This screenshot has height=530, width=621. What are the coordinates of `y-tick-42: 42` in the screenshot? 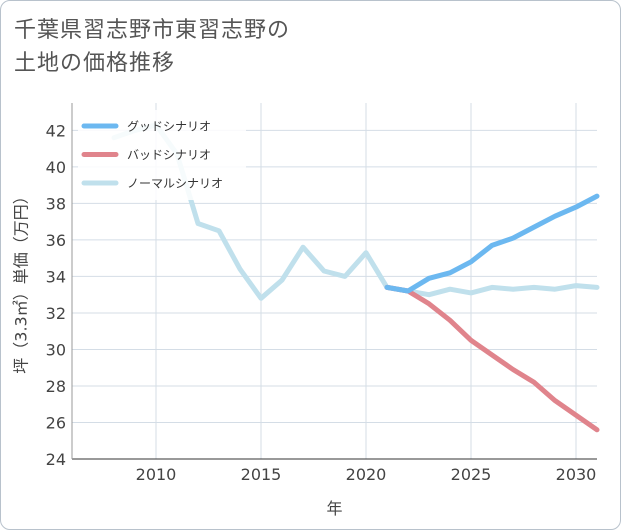 It's located at (56, 130).